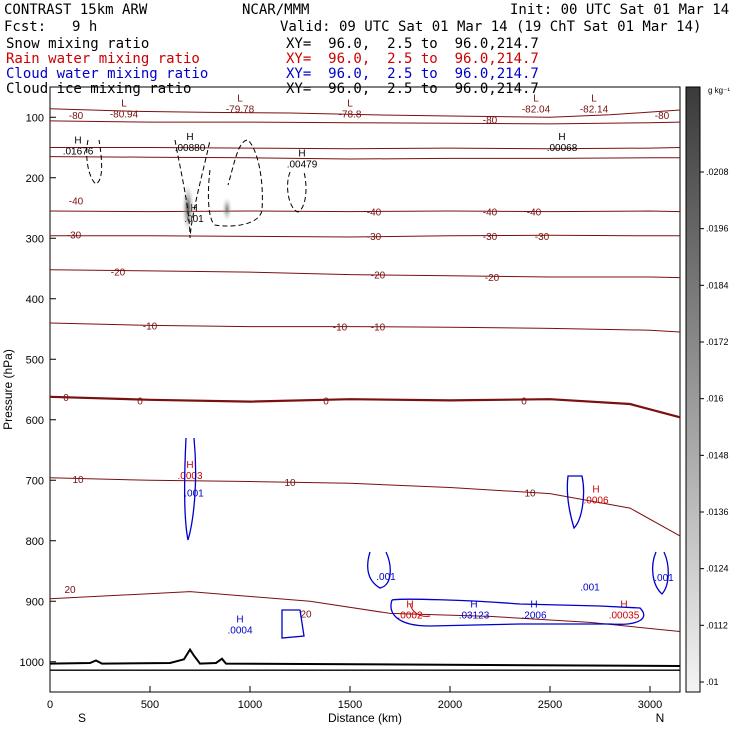 This screenshot has height=740, width=740. What do you see at coordinates (76, 10) in the screenshot?
I see `model-title: CONTRAST 15km ARW` at bounding box center [76, 10].